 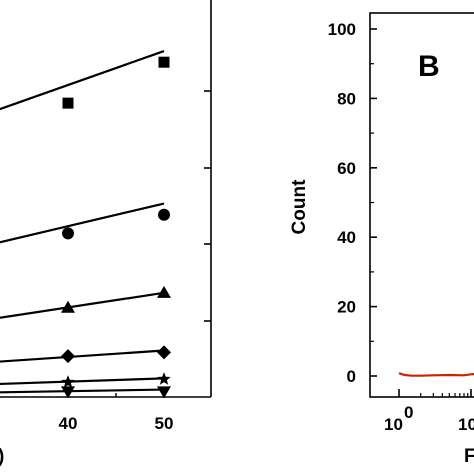 What do you see at coordinates (436, 374) in the screenshot?
I see `panel-b-series-line` at bounding box center [436, 374].